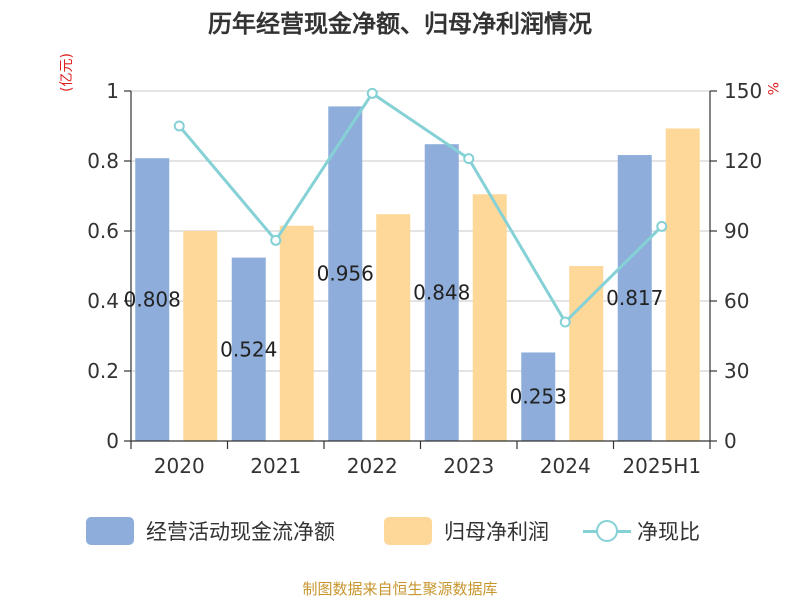 Image resolution: width=800 pixels, height=600 pixels. I want to click on data-label-cash: 0.808, so click(152, 300).